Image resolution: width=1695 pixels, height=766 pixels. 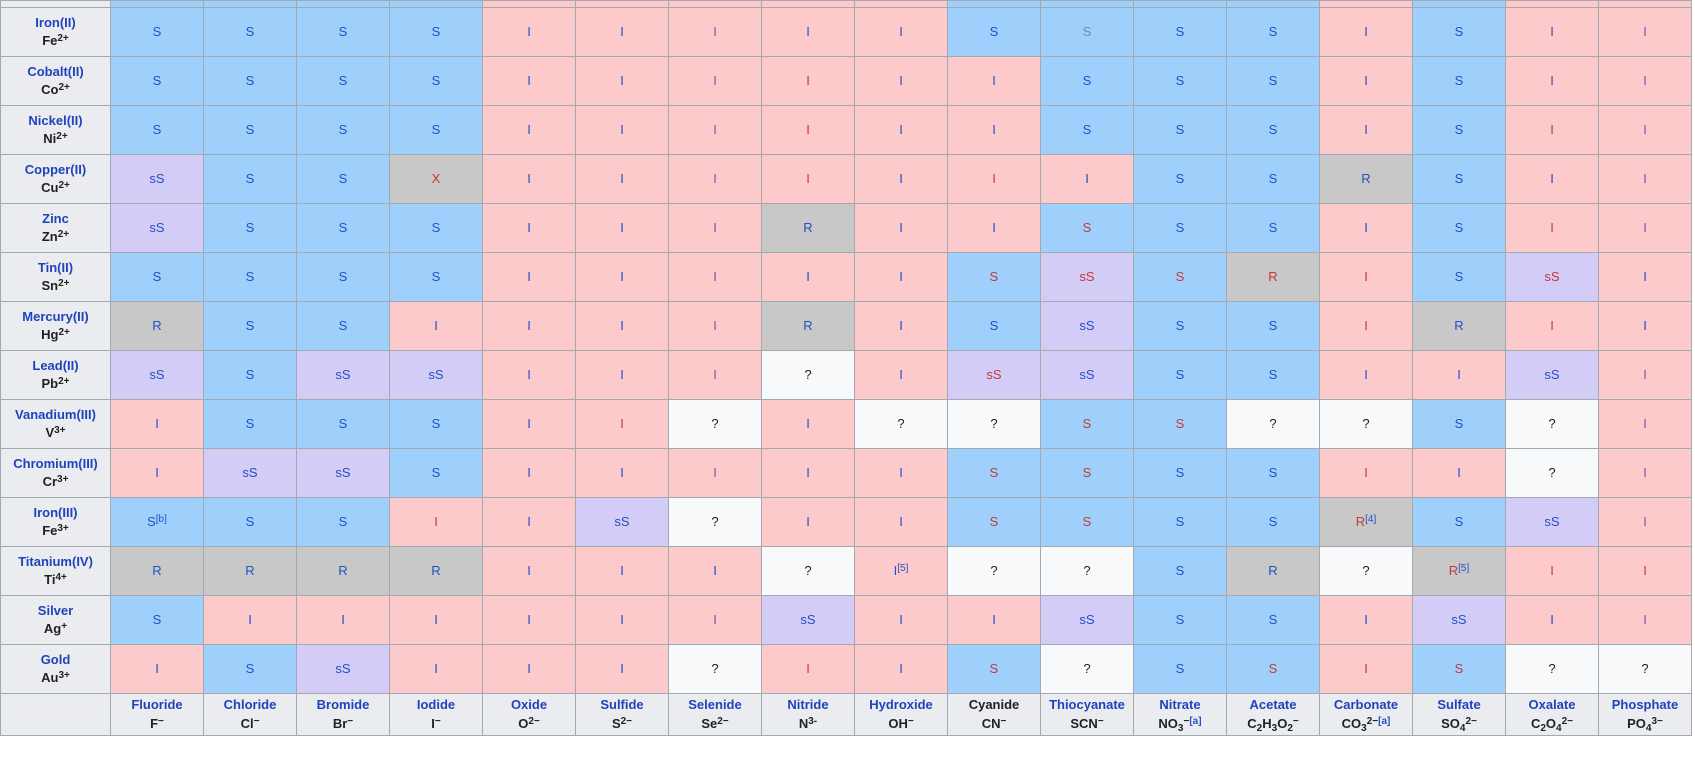 I want to click on anion-link-thiocyanate: Thiocyanate, so click(x=1087, y=704).